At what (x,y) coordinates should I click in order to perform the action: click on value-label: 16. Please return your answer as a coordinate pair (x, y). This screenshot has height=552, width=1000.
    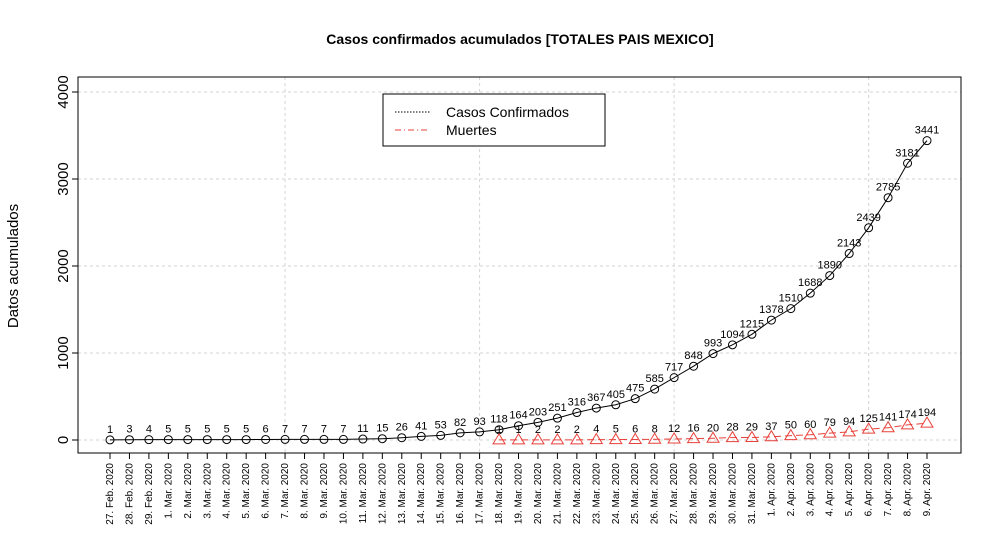
    Looking at the image, I should click on (693, 429).